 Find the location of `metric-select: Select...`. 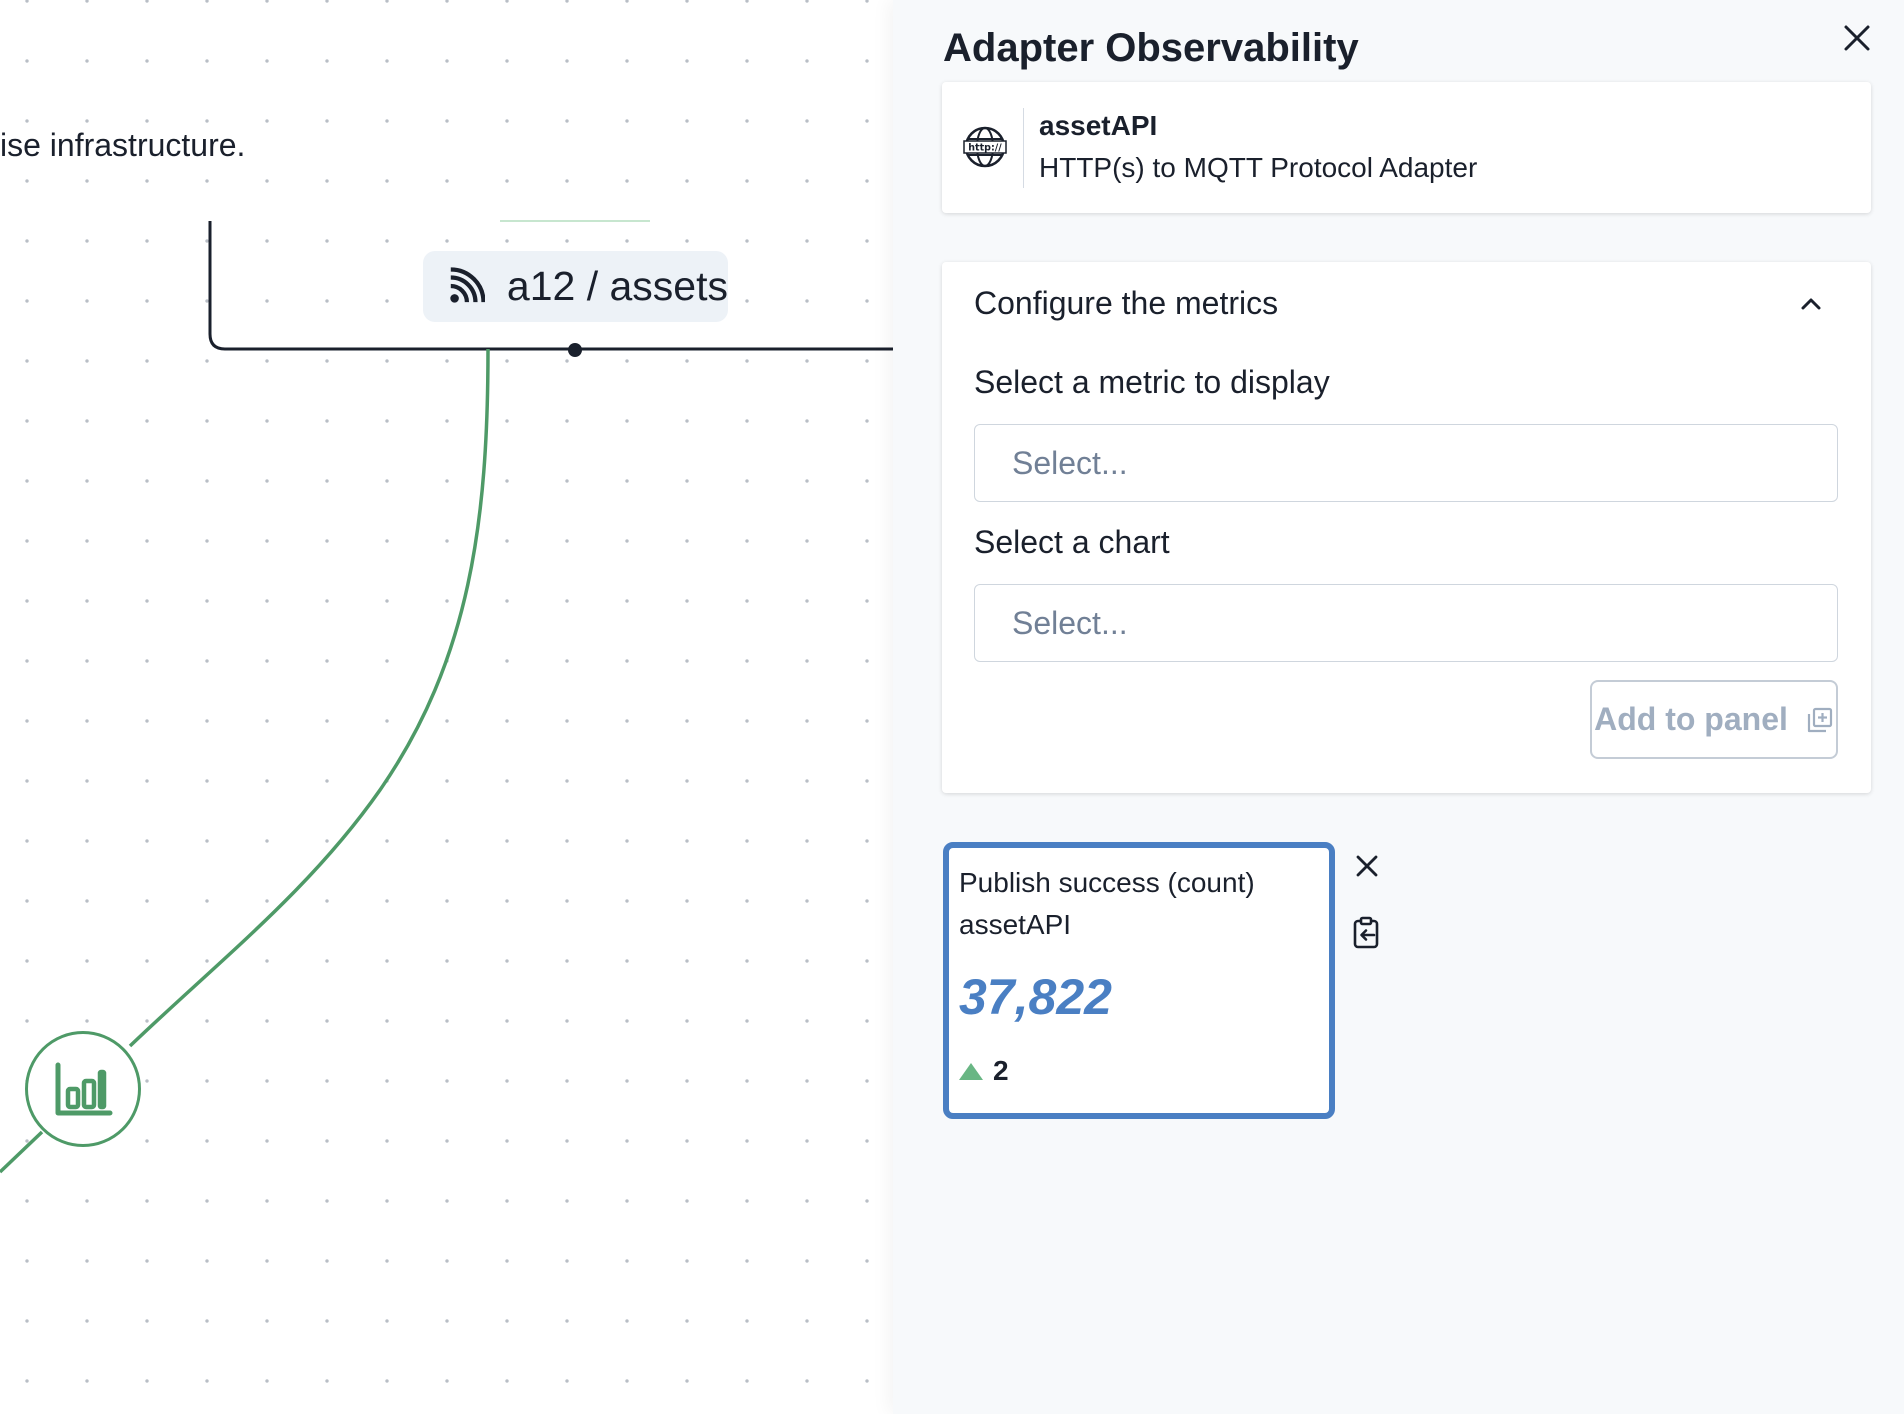

metric-select: Select... is located at coordinates (1406, 463).